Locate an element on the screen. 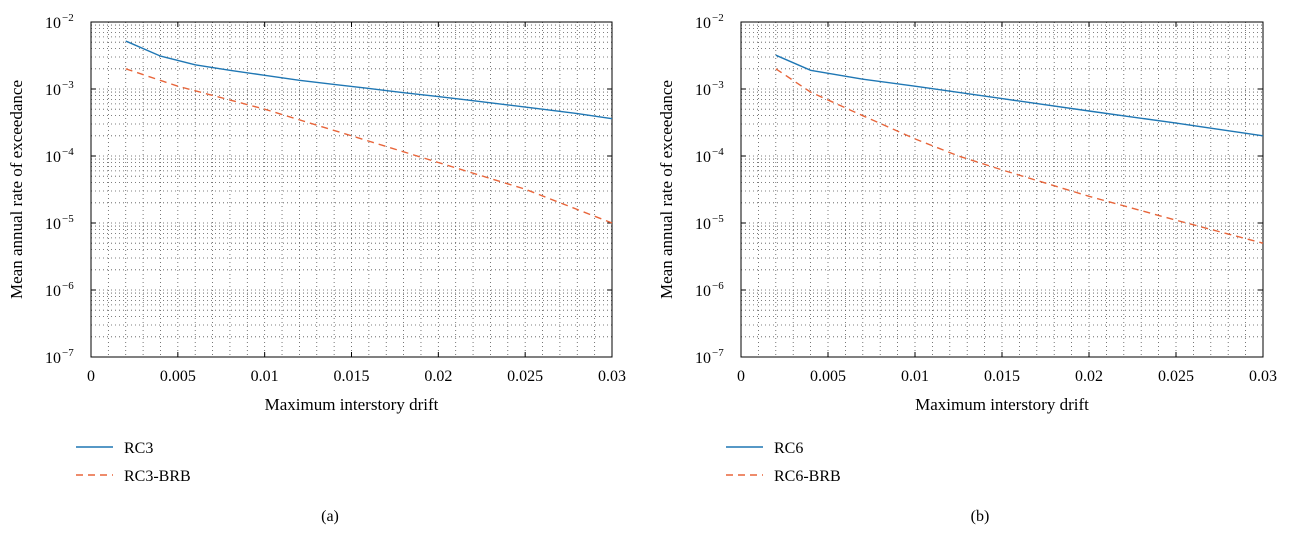 The image size is (1298, 535). legend-label: RC3-BRB is located at coordinates (157, 476).